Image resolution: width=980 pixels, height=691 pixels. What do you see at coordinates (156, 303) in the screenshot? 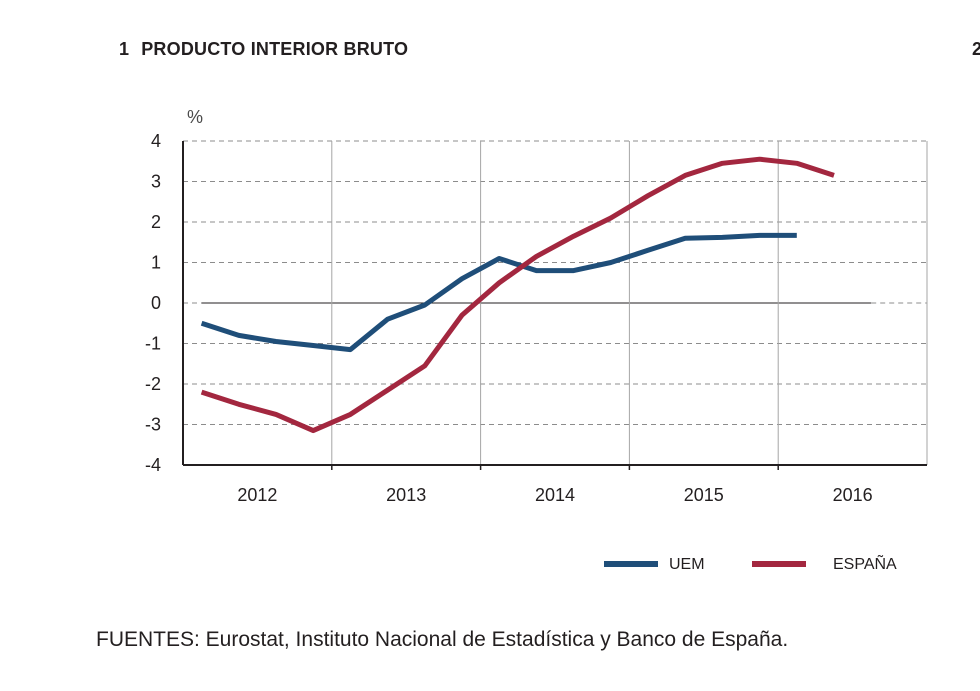
I see `y-tick-label: 0` at bounding box center [156, 303].